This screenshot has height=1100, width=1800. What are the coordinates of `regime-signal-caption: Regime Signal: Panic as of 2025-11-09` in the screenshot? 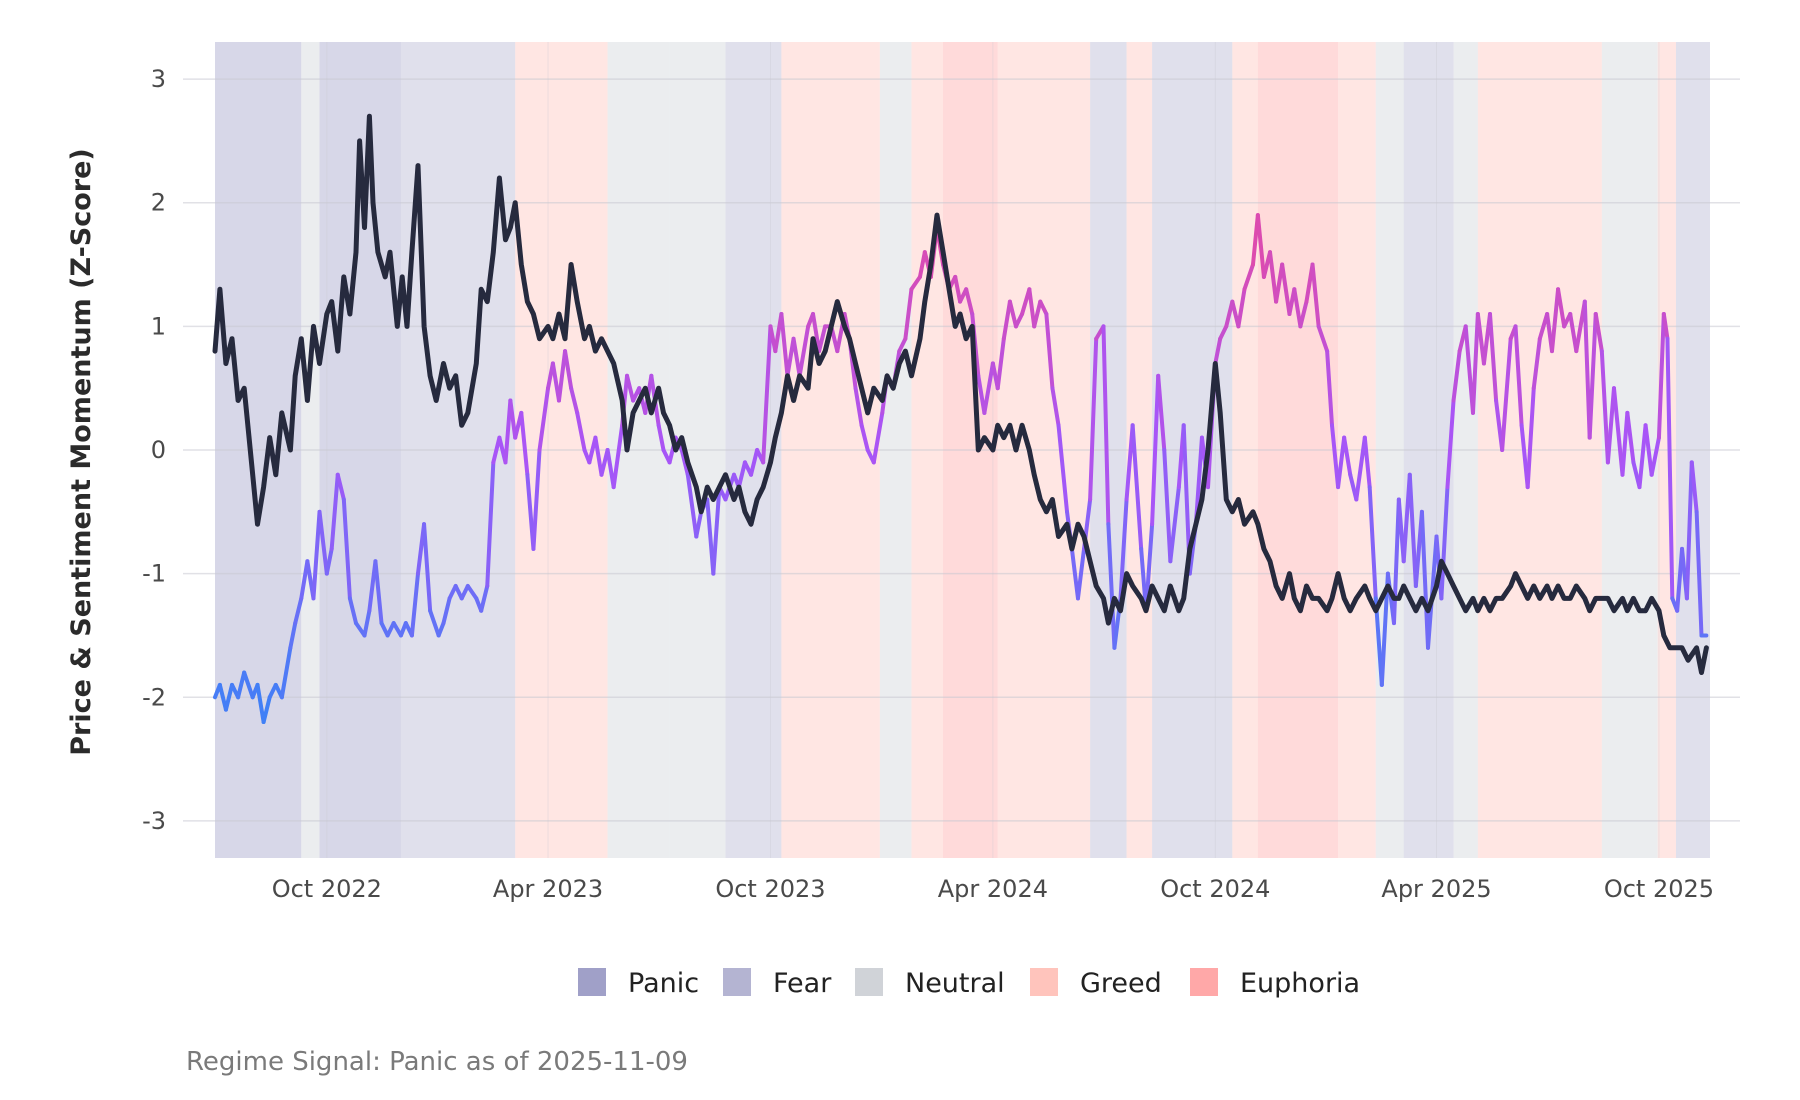 It's located at (437, 1062).